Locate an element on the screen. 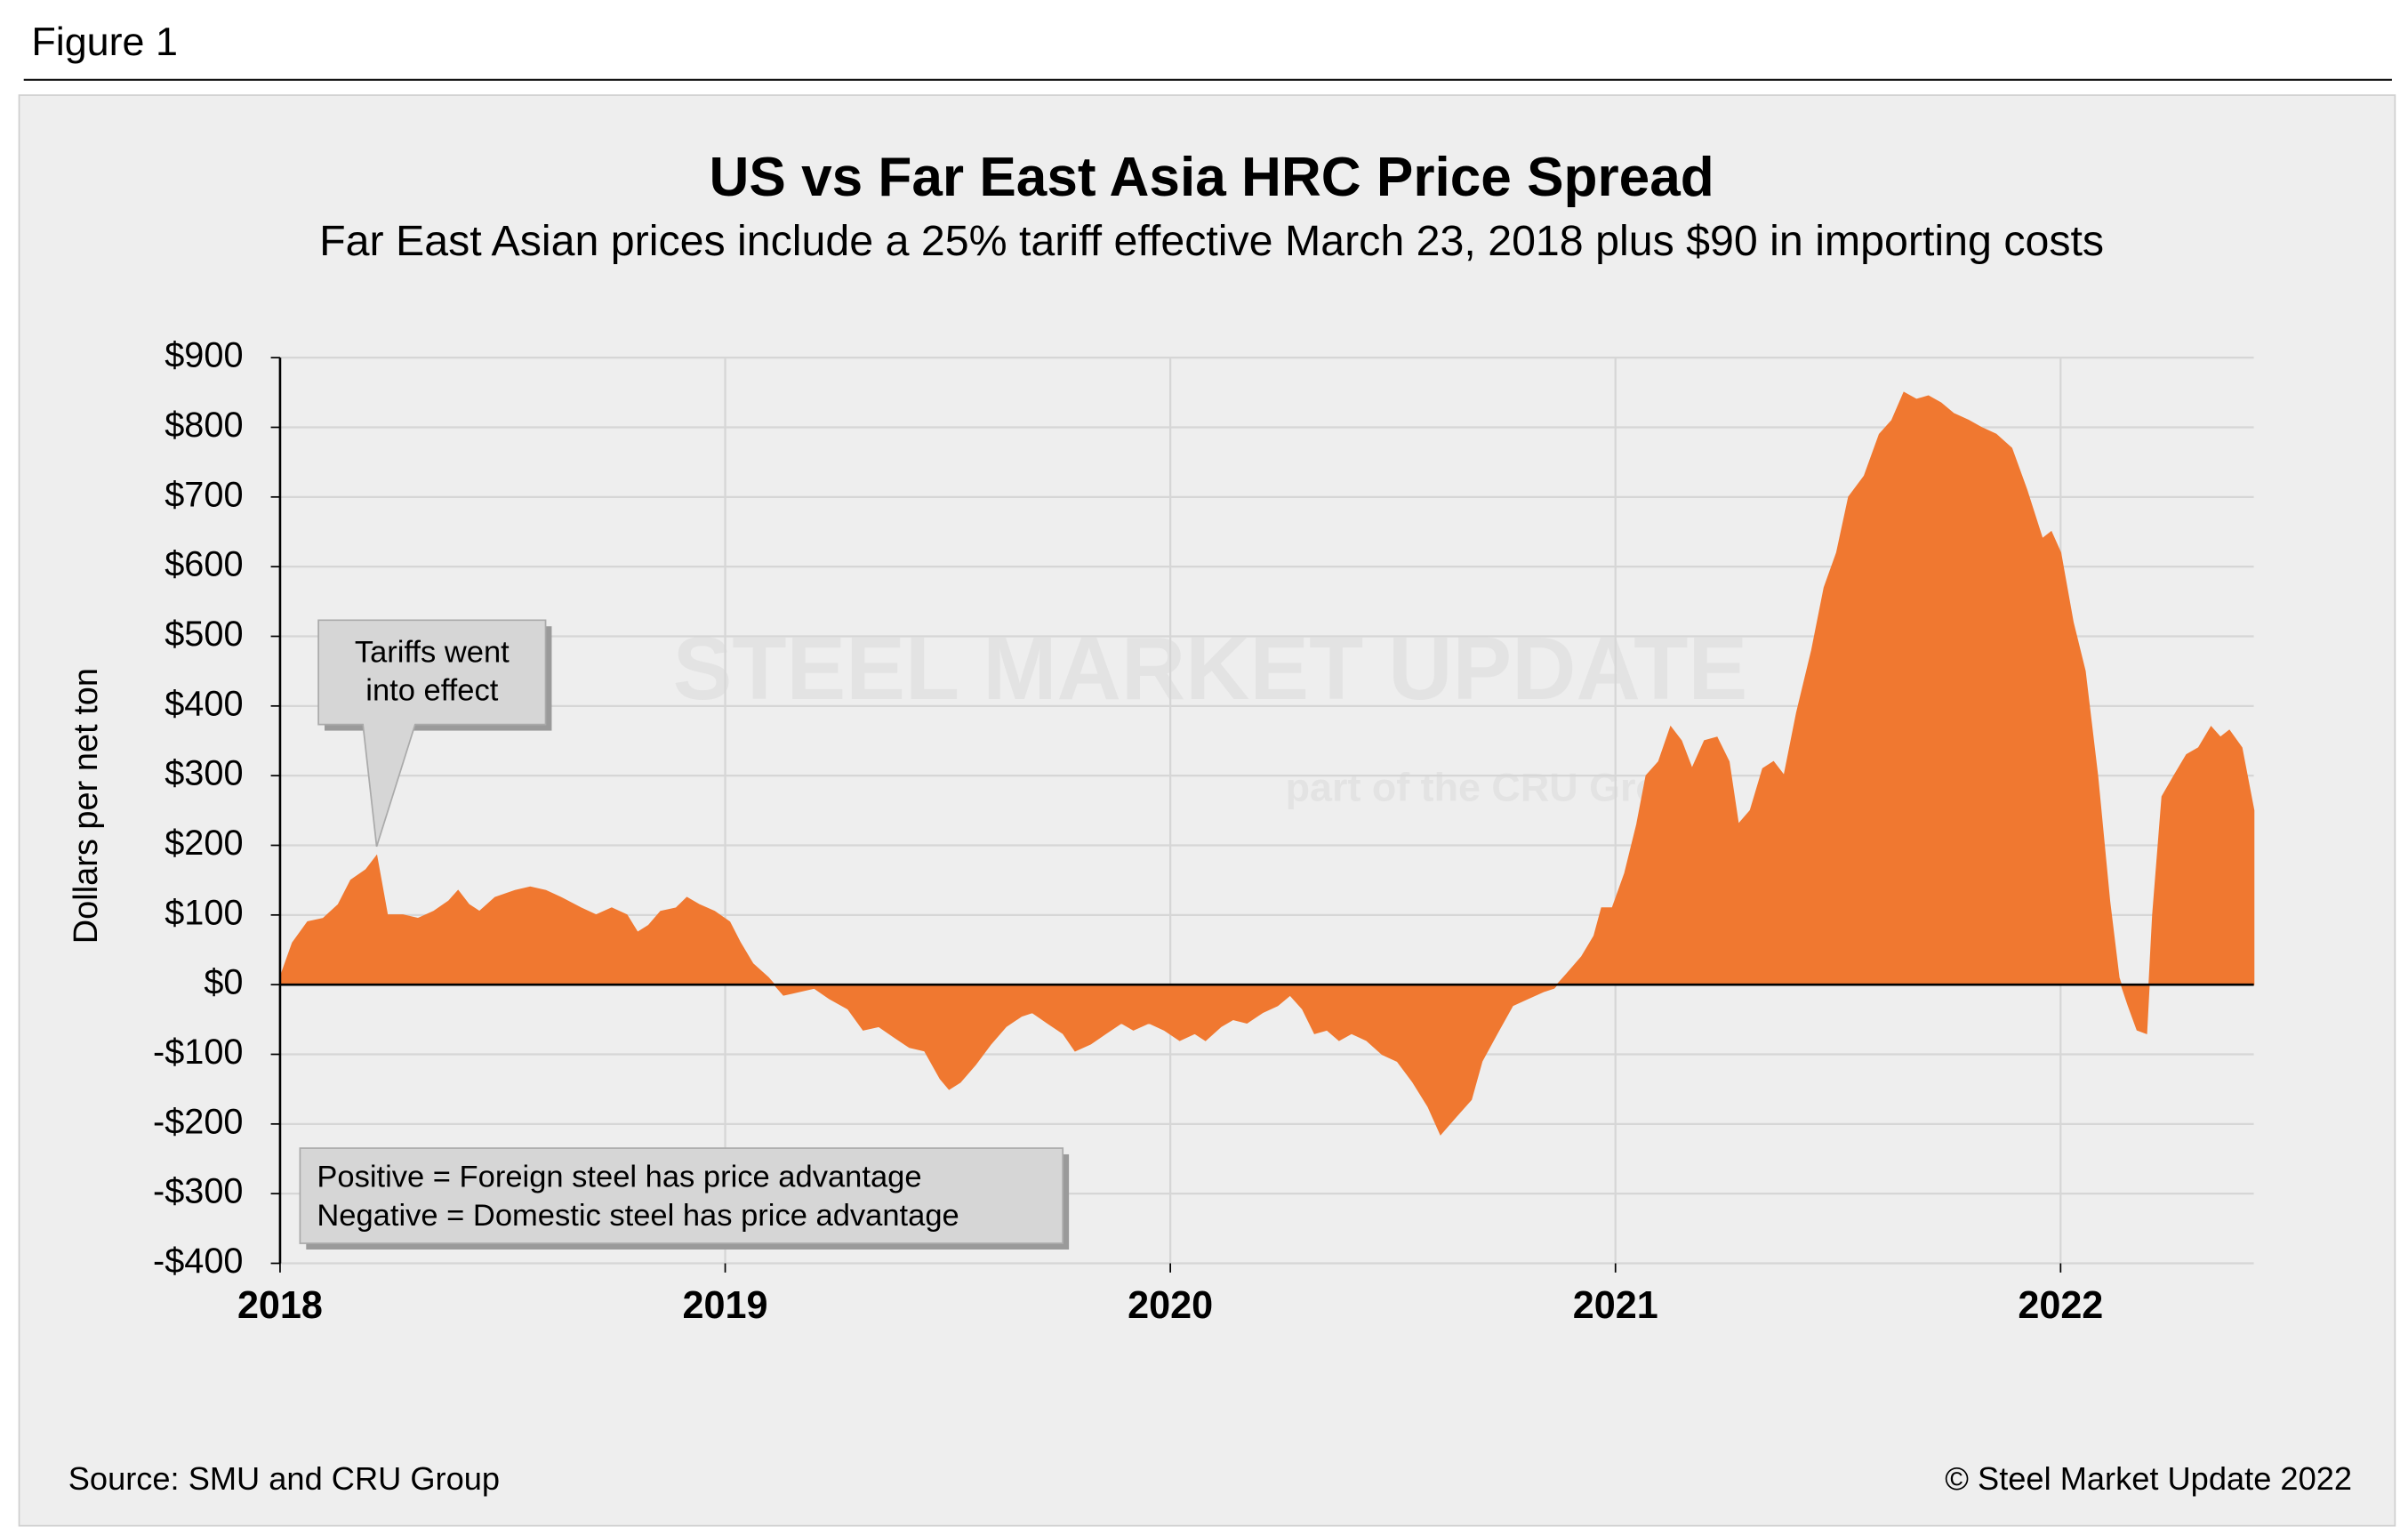  y-tick-label: $900 is located at coordinates (204, 355).